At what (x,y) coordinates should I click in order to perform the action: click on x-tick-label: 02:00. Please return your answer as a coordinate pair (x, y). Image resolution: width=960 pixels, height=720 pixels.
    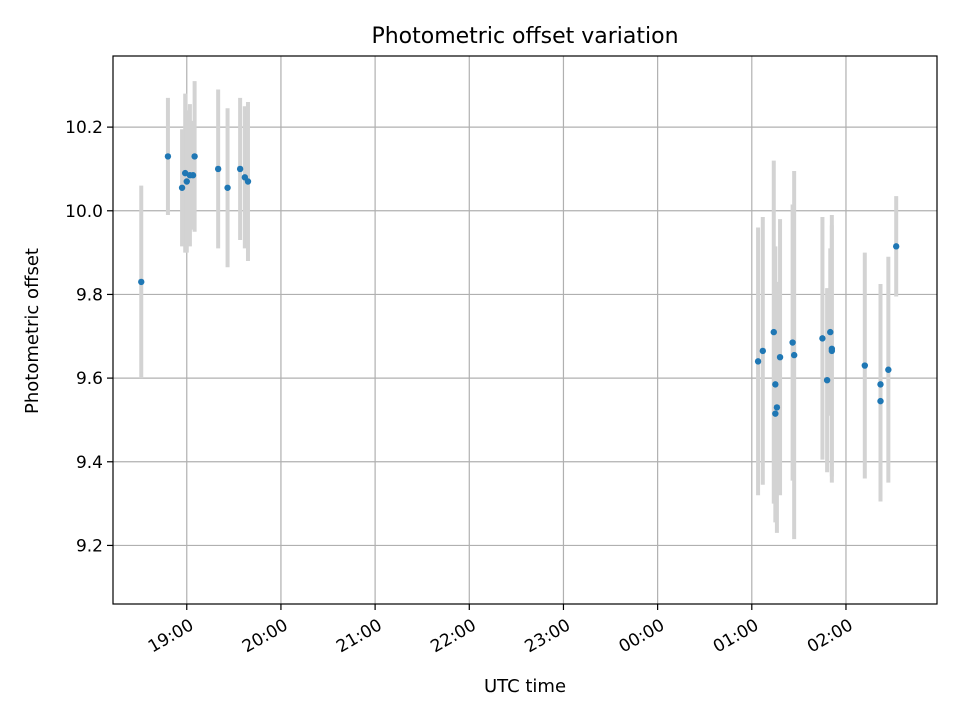
    Looking at the image, I should click on (830, 636).